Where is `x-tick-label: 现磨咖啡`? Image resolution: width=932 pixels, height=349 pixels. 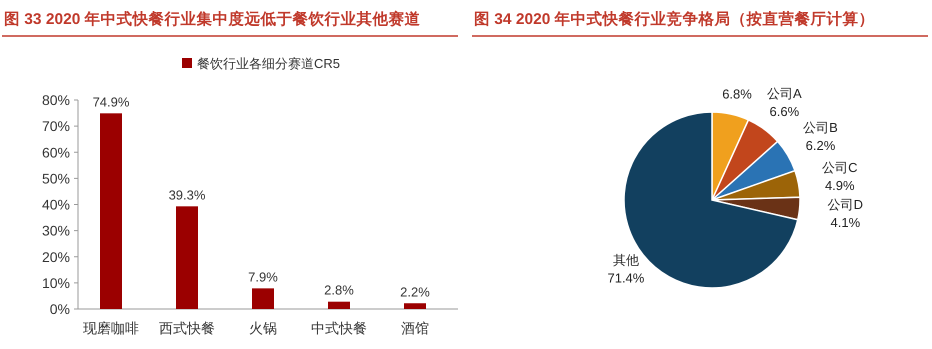 x-tick-label: 现磨咖啡 is located at coordinates (111, 328).